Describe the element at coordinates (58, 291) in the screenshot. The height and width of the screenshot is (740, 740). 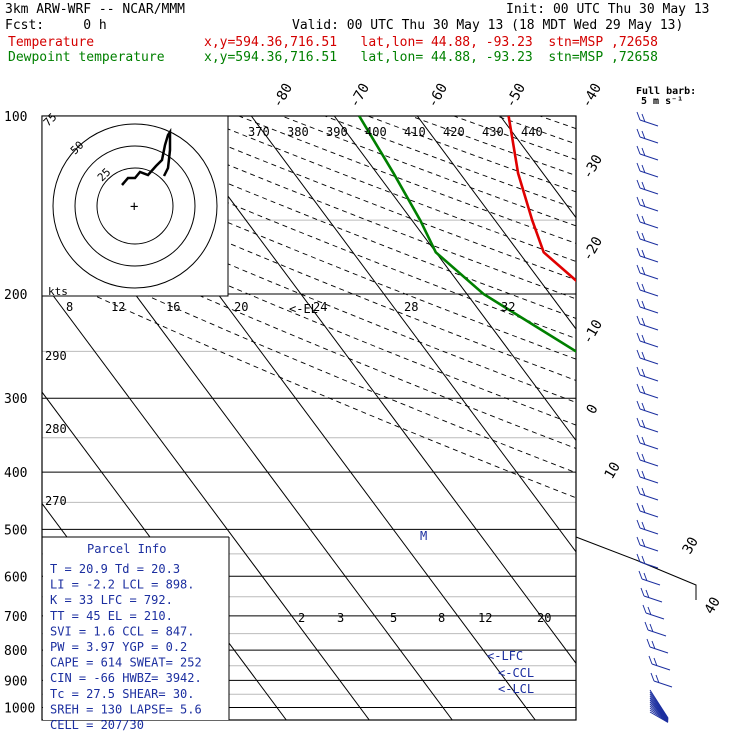
I see `hodo-units: kts` at that location.